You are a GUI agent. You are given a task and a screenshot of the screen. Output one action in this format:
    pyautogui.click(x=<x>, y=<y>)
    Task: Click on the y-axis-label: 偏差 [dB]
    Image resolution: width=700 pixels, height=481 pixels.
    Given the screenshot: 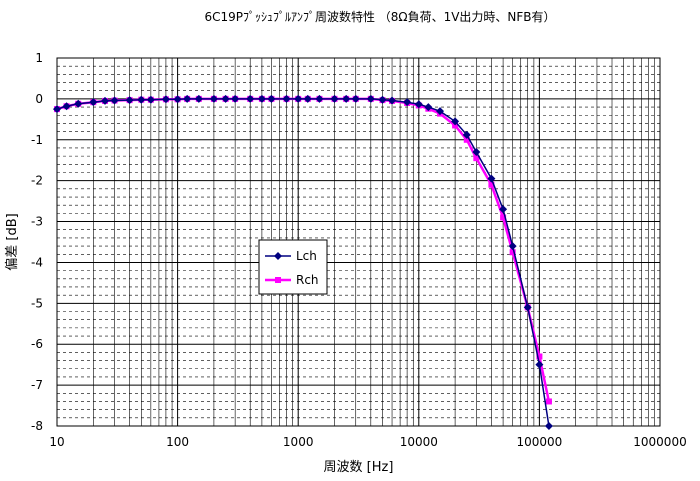 What is the action you would take?
    pyautogui.click(x=12, y=241)
    